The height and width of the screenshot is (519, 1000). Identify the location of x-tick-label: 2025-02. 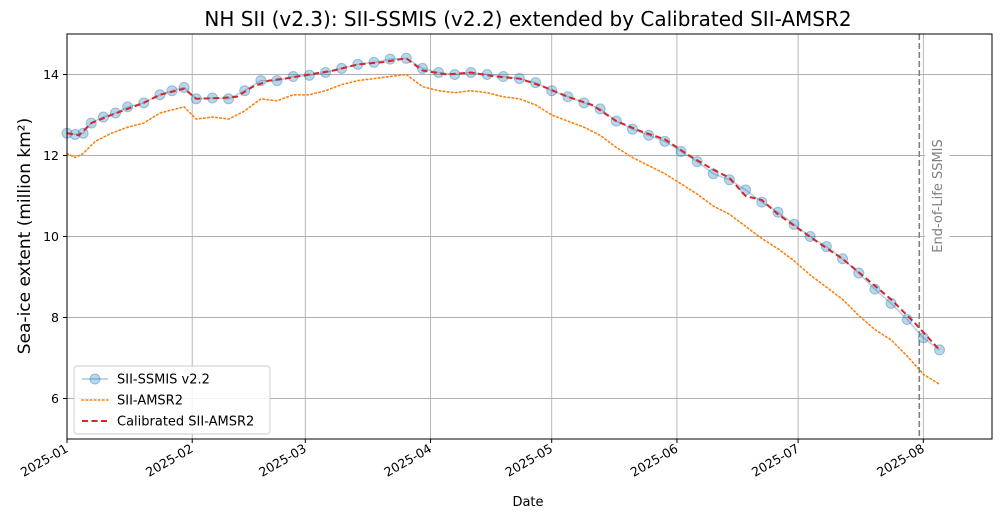
(169, 460).